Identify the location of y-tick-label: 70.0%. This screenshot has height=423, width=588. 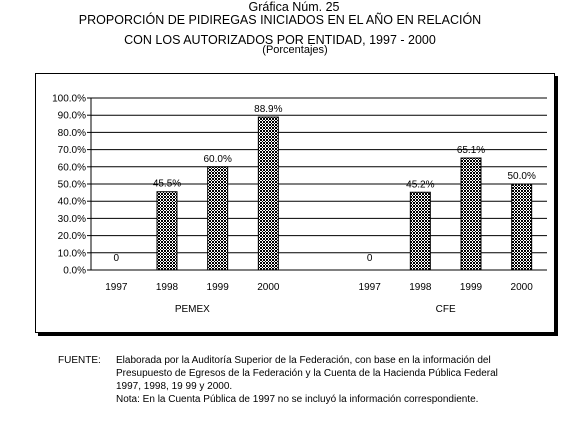
(72, 150).